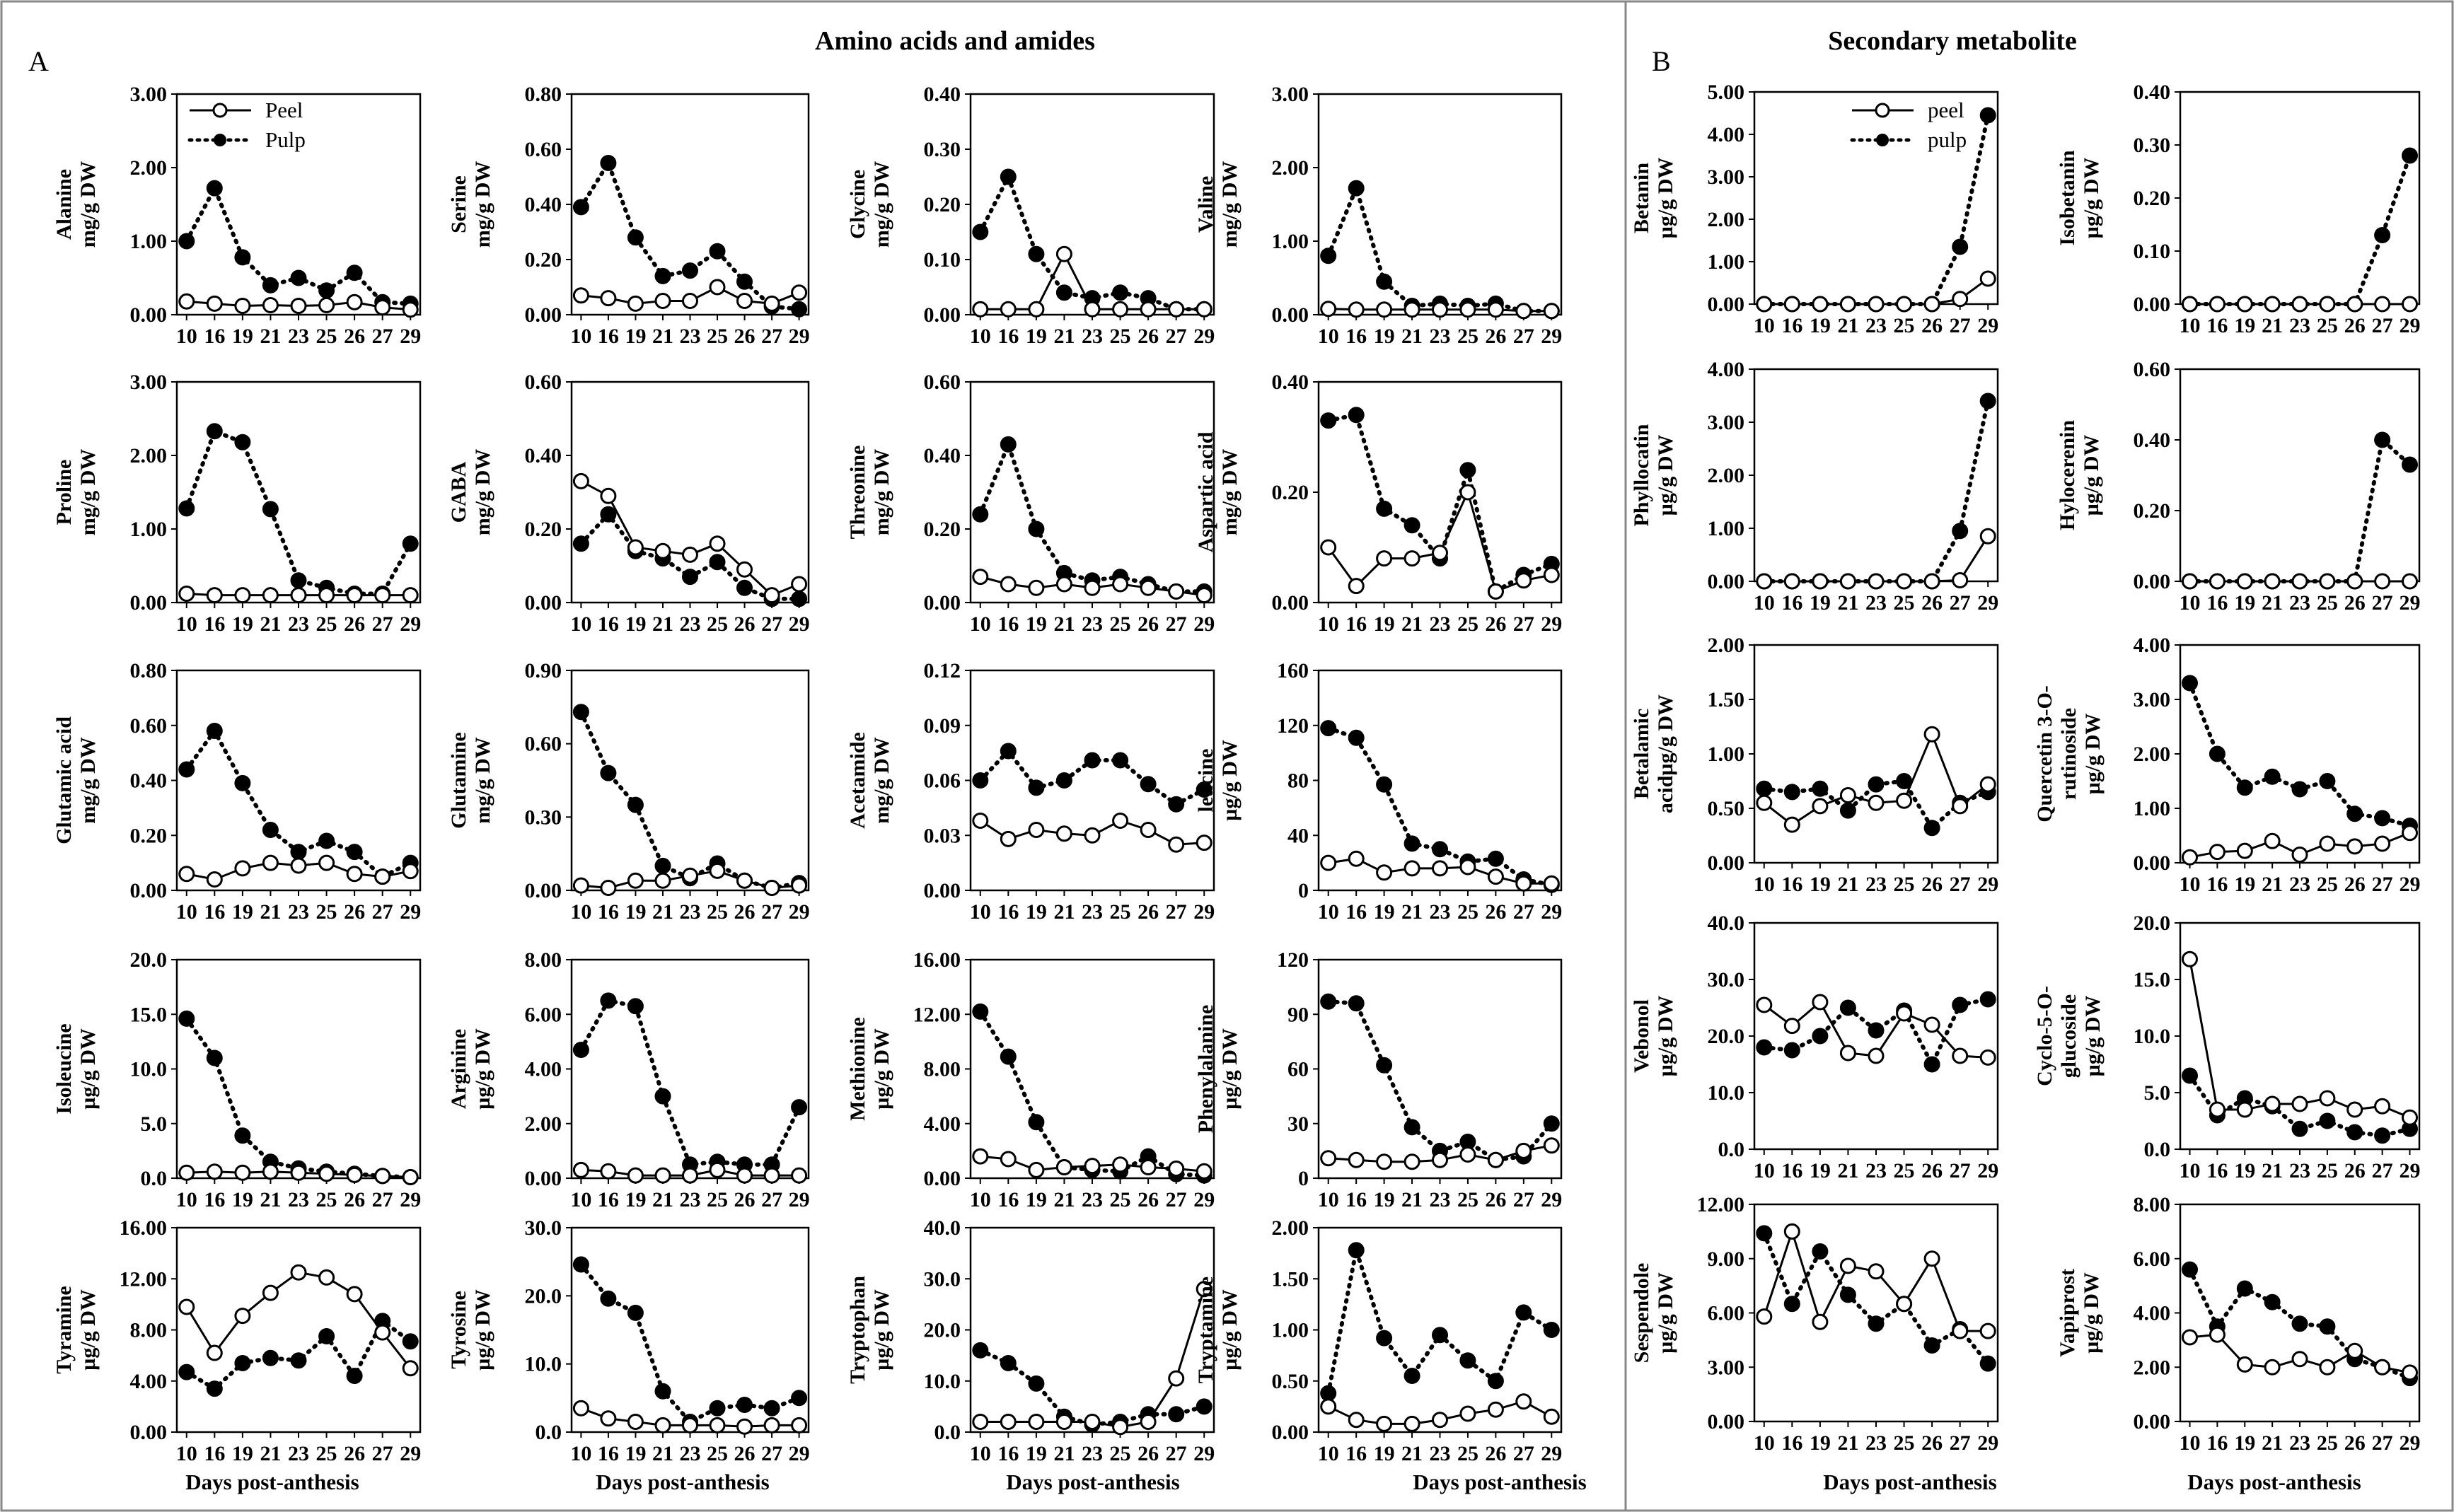 Image resolution: width=2454 pixels, height=1512 pixels. I want to click on y-tick-label: 0.10, so click(2152, 251).